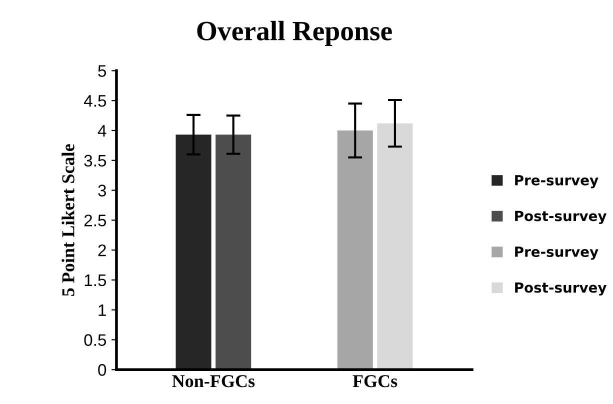 Image resolution: width=613 pixels, height=404 pixels. I want to click on y-tick-label: 0, so click(102, 370).